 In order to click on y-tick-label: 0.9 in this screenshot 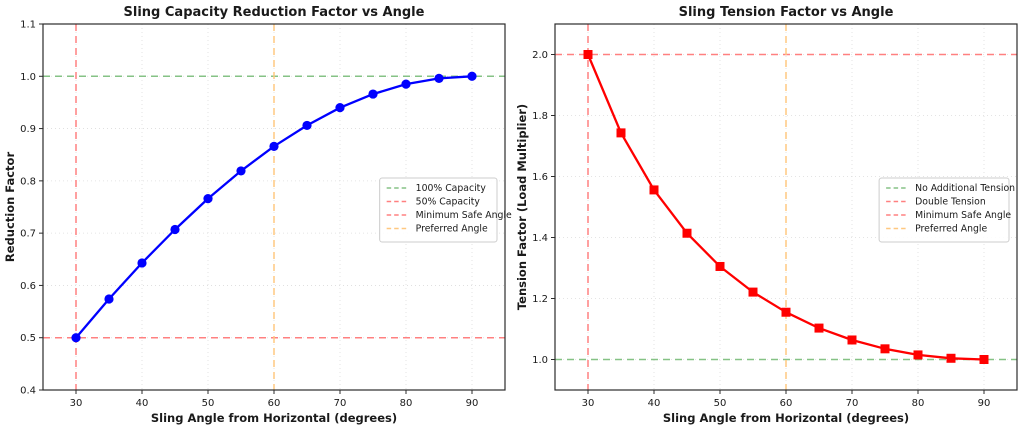, I will do `click(28, 129)`.